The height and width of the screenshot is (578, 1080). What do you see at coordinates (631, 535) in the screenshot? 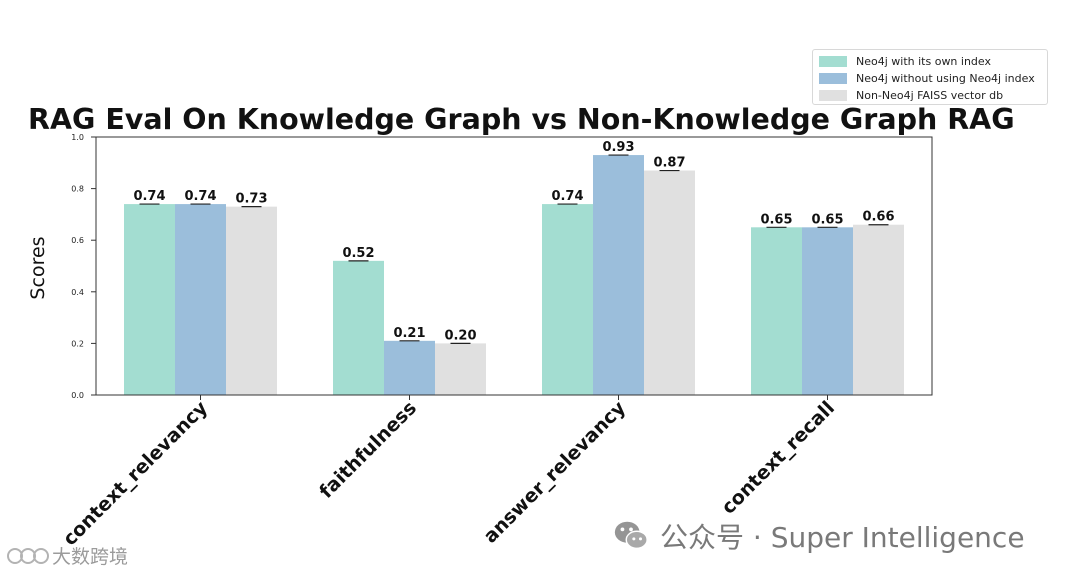
I see `wechat-icon` at bounding box center [631, 535].